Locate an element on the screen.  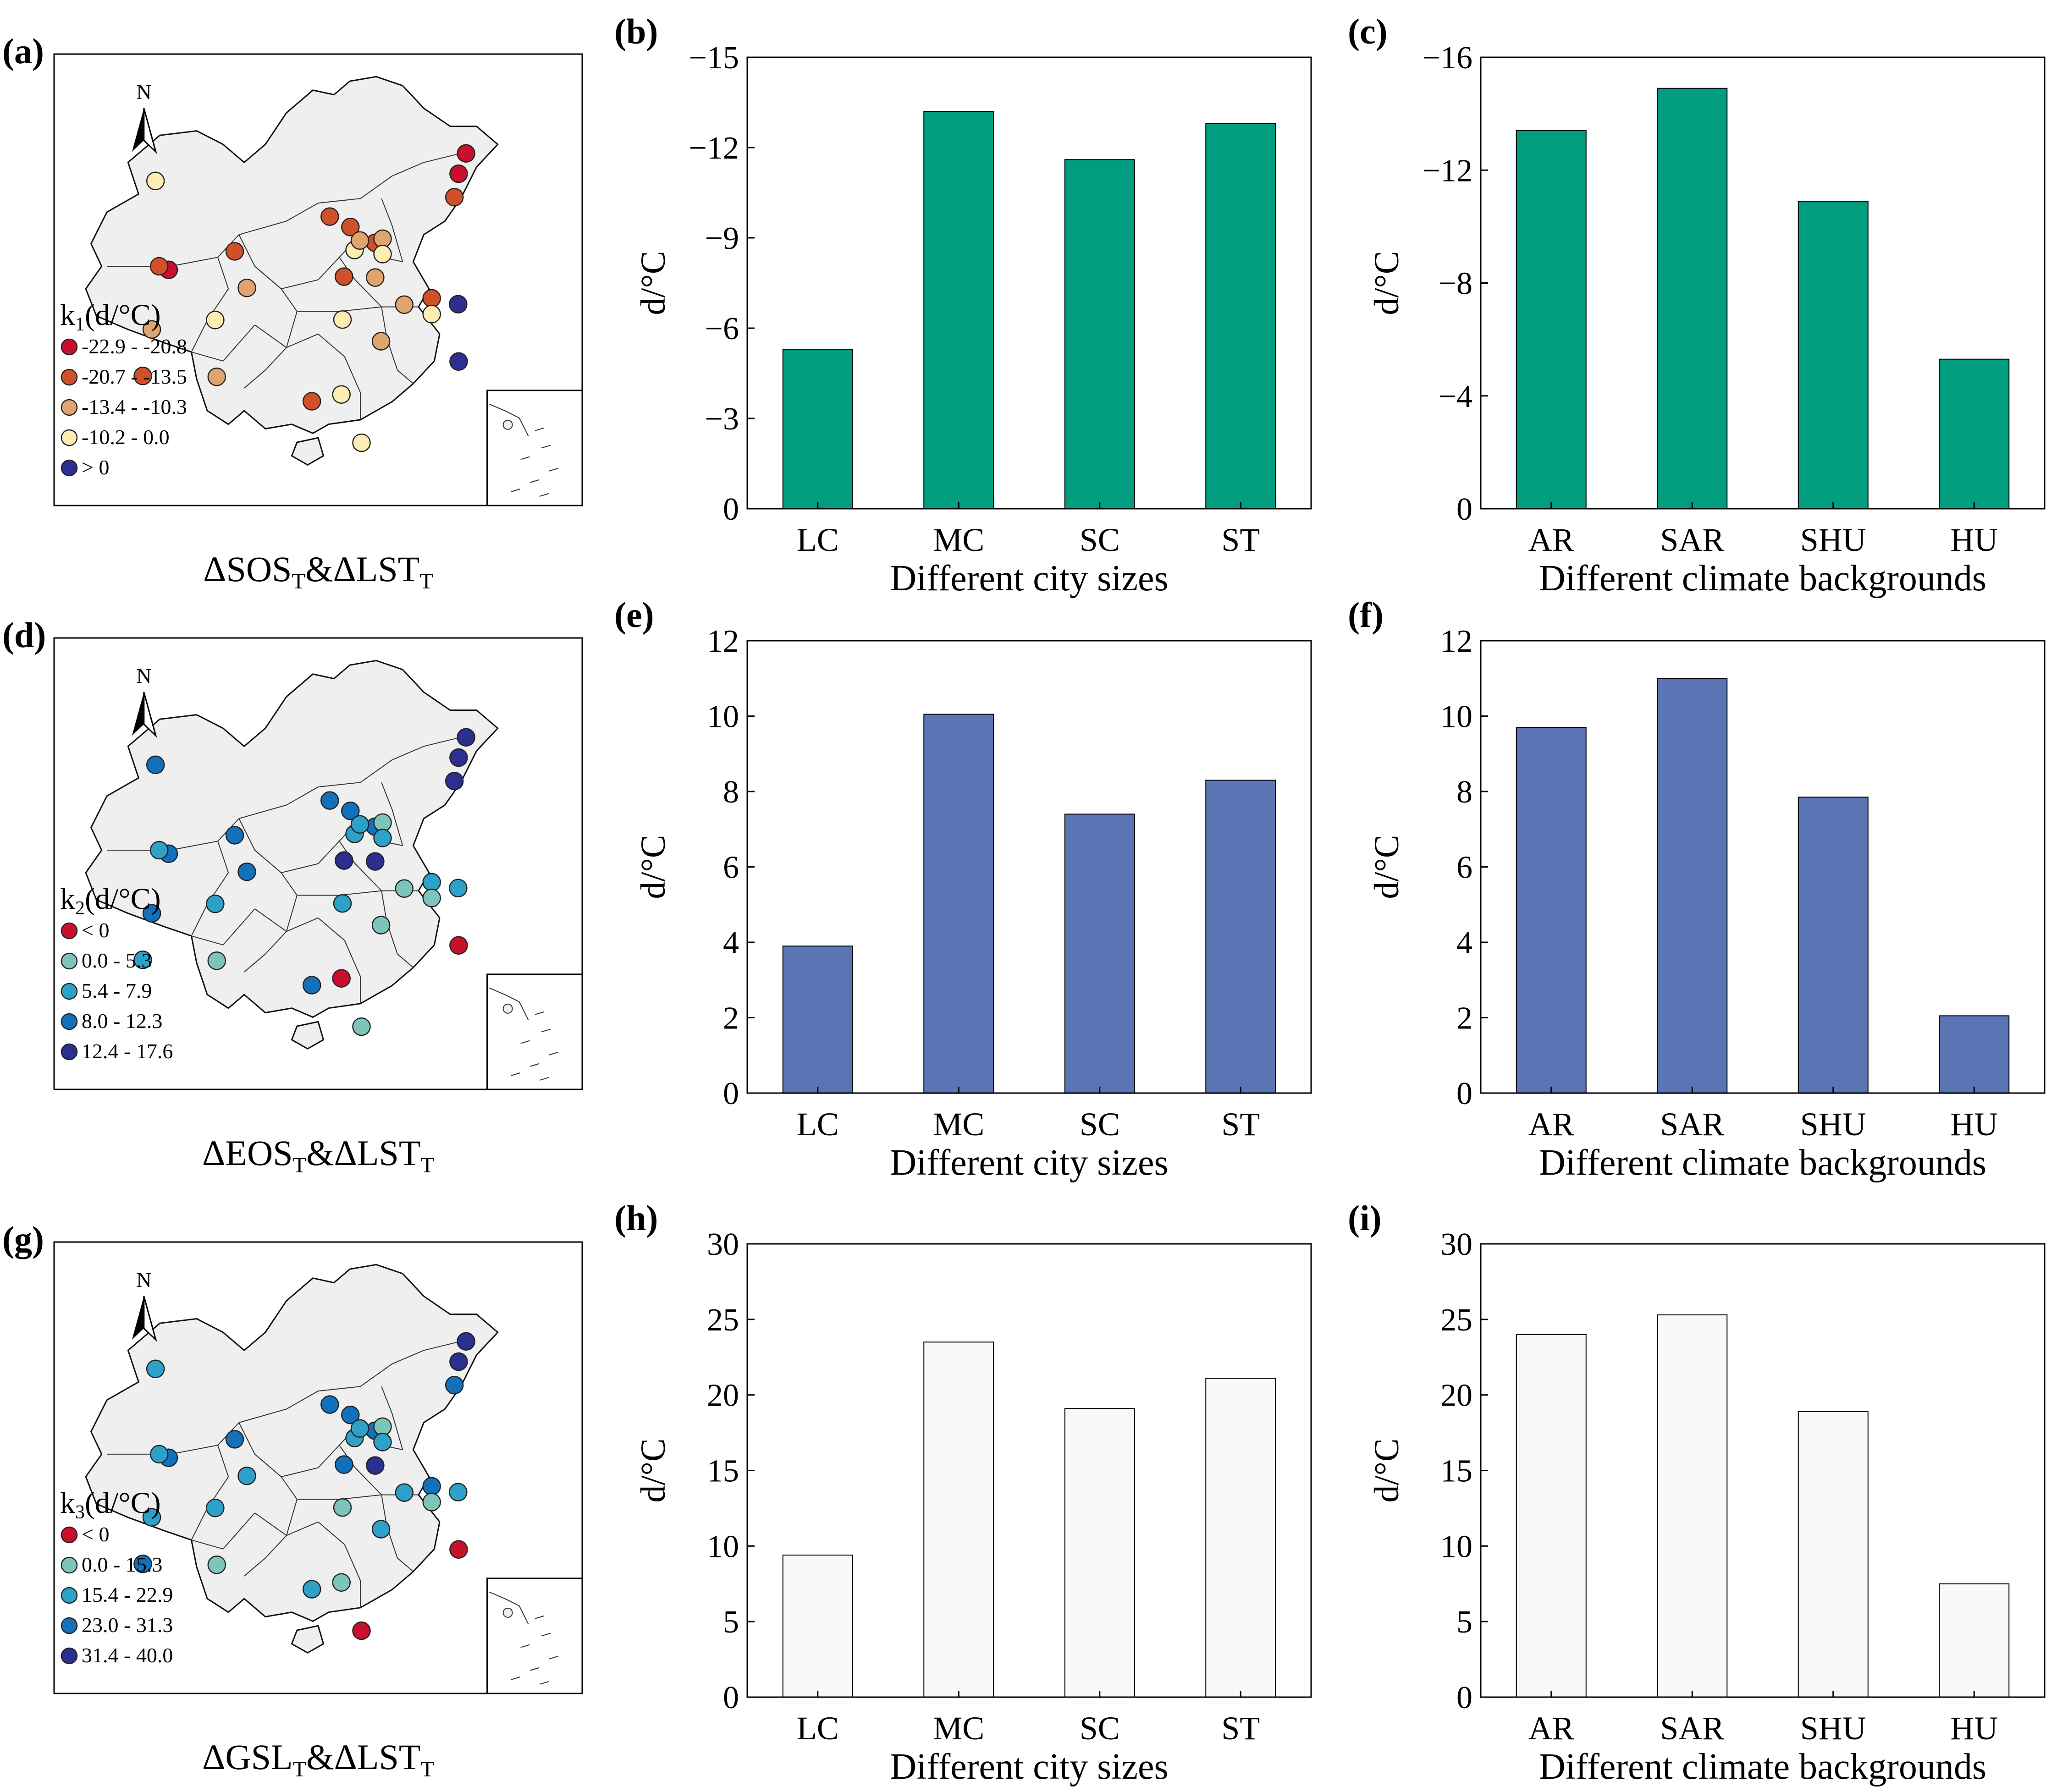
y-tick-label: 15 is located at coordinates (1456, 1471).